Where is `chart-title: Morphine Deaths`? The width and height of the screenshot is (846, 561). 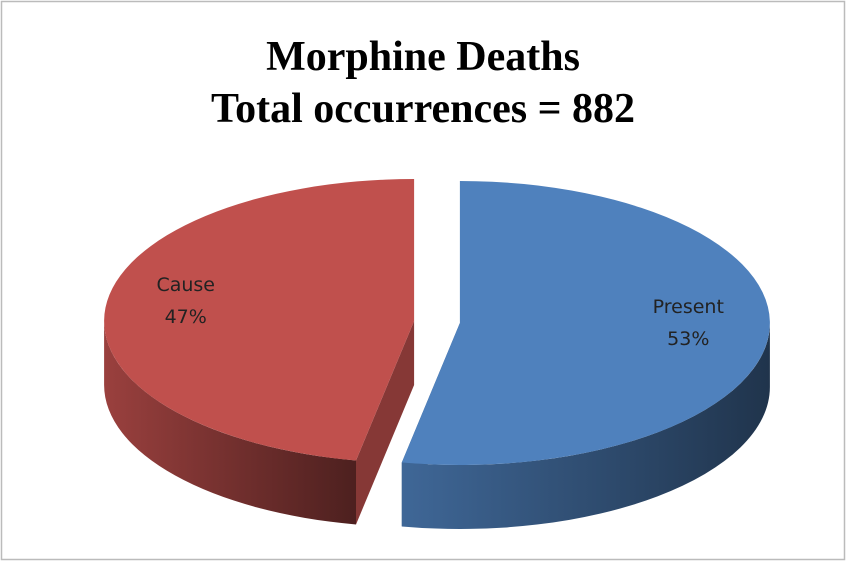
chart-title: Morphine Deaths is located at coordinates (423, 57).